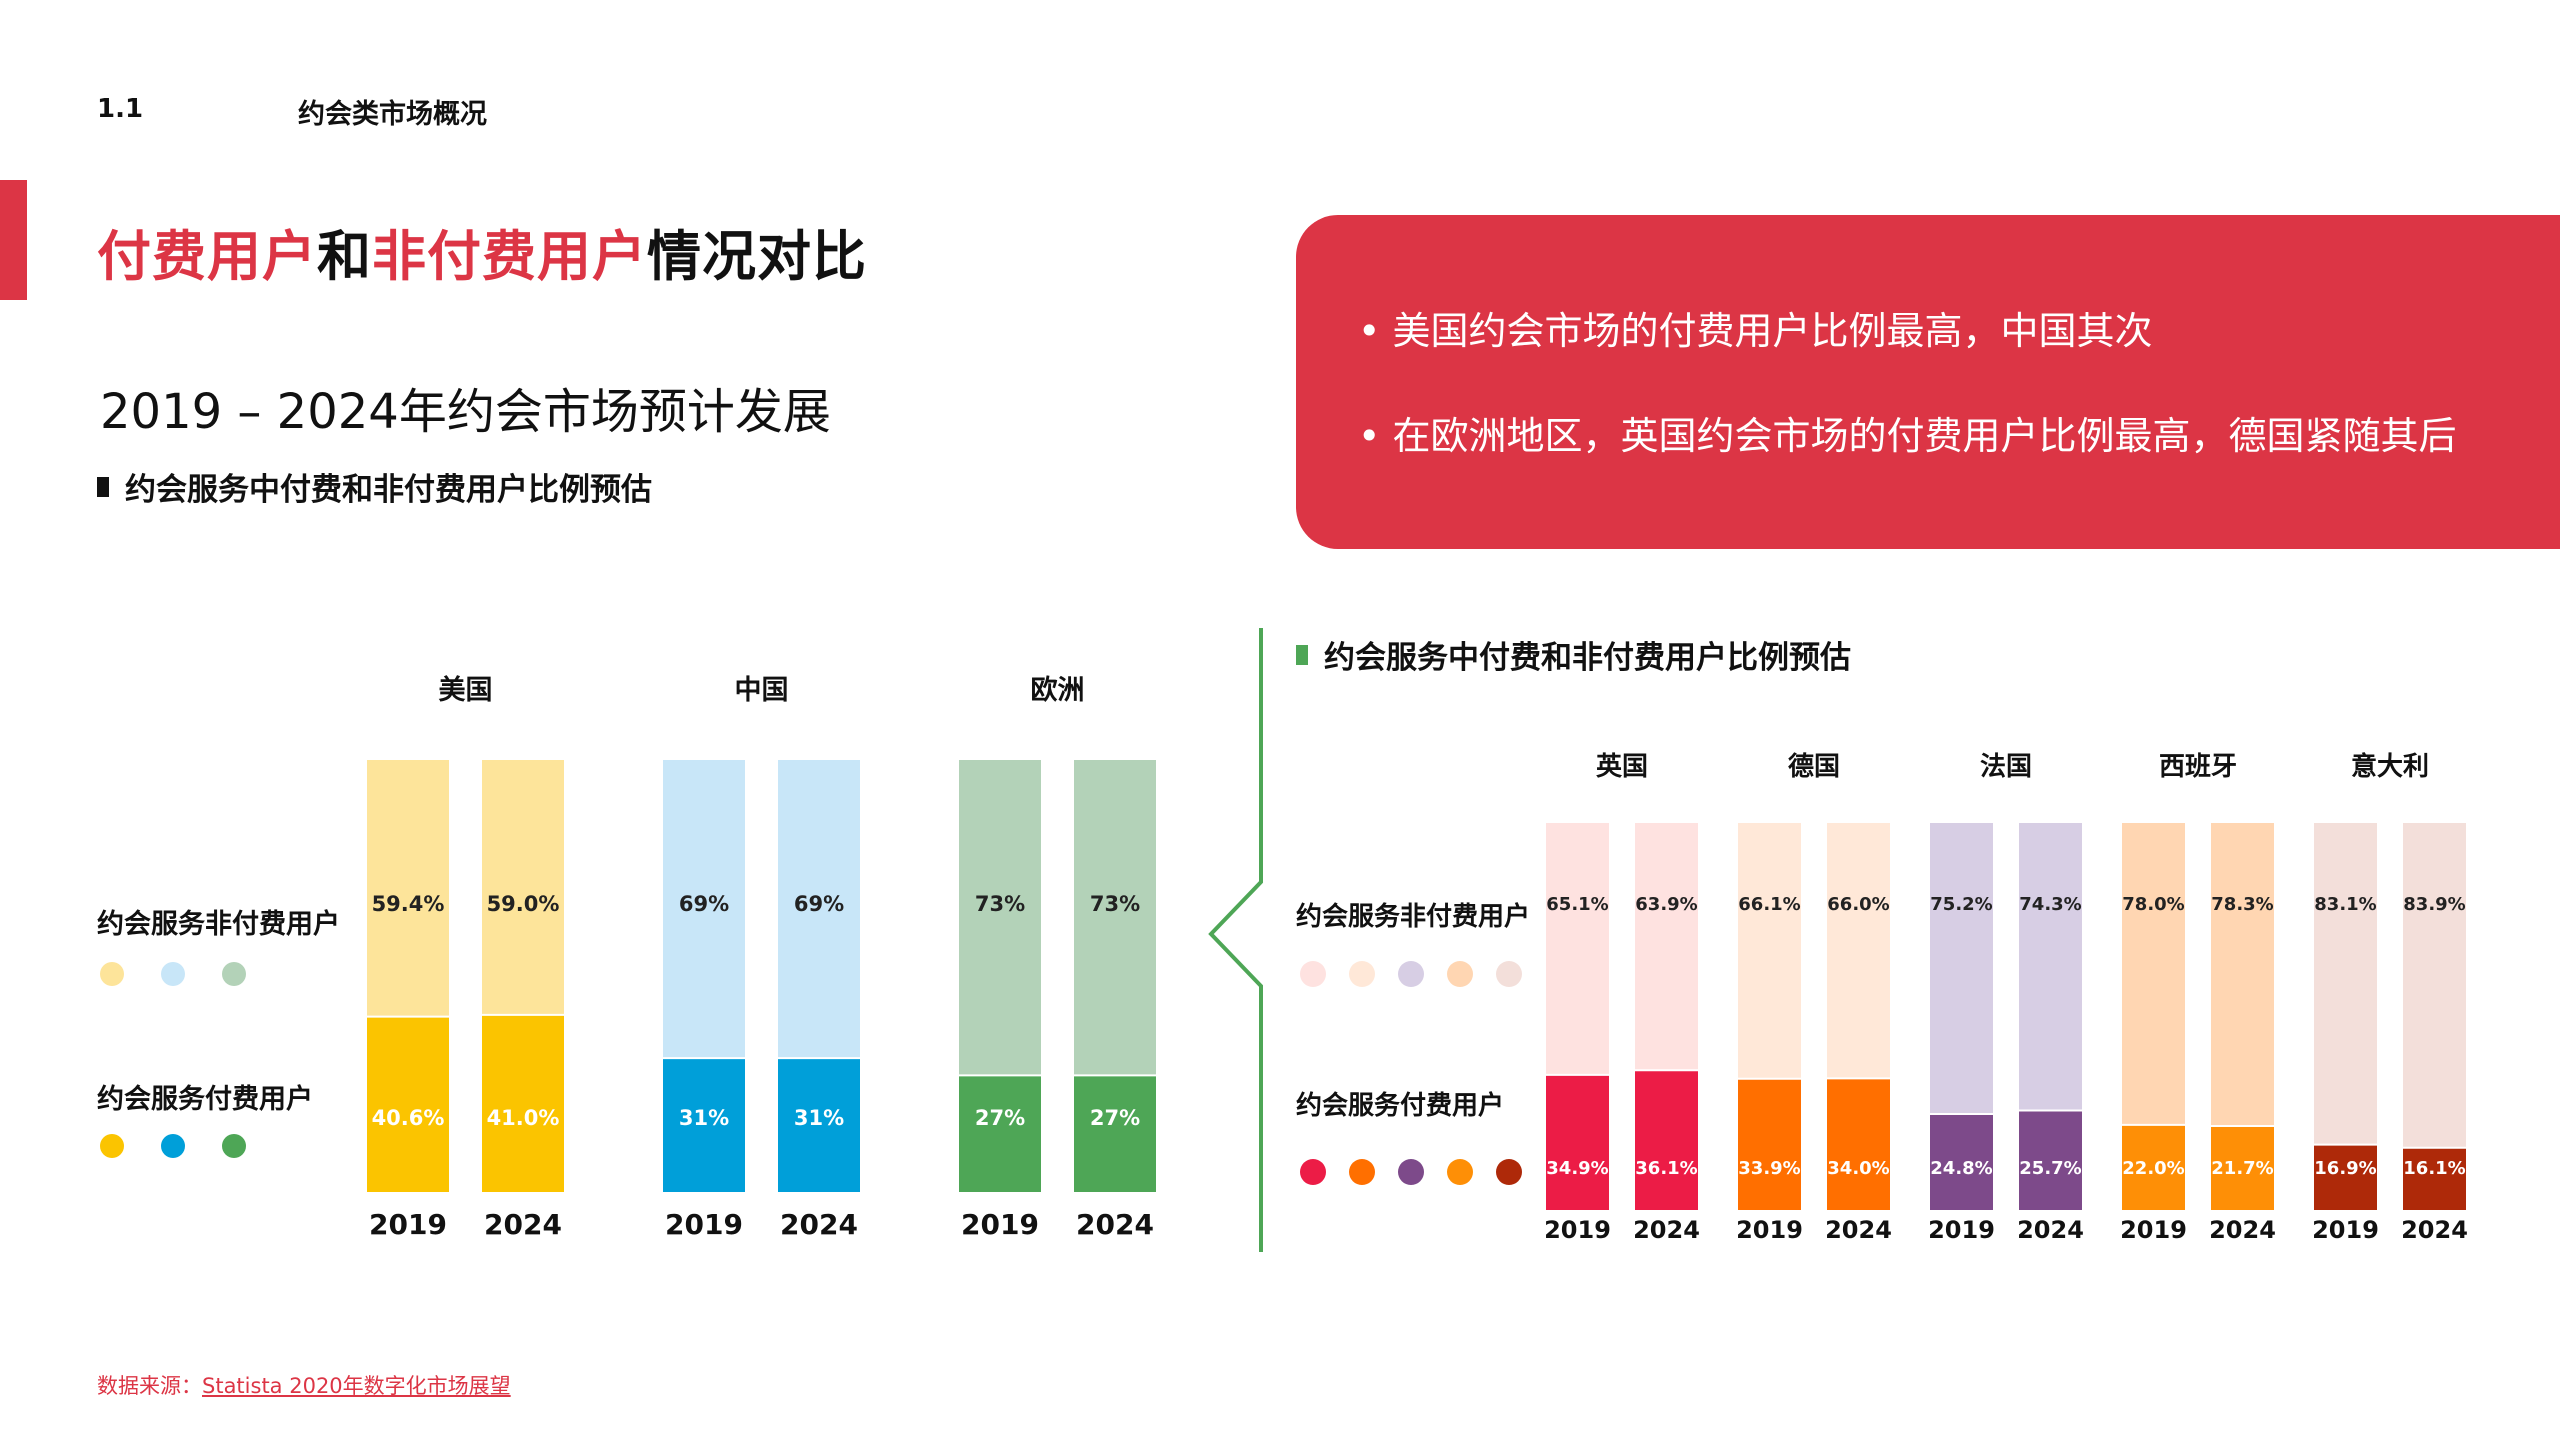 Image resolution: width=2560 pixels, height=1440 pixels. Describe the element at coordinates (1907, 436) in the screenshot. I see `note-bullet-2: • 在欧洲地区，英国约会市场的付费用户比例最高，德国紧随其后` at that location.